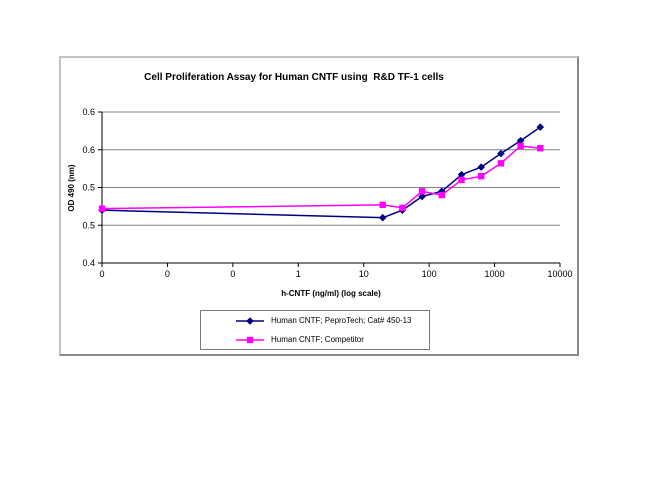 The height and width of the screenshot is (502, 650). I want to click on y-axis-title: OD 490 (nm), so click(71, 187).